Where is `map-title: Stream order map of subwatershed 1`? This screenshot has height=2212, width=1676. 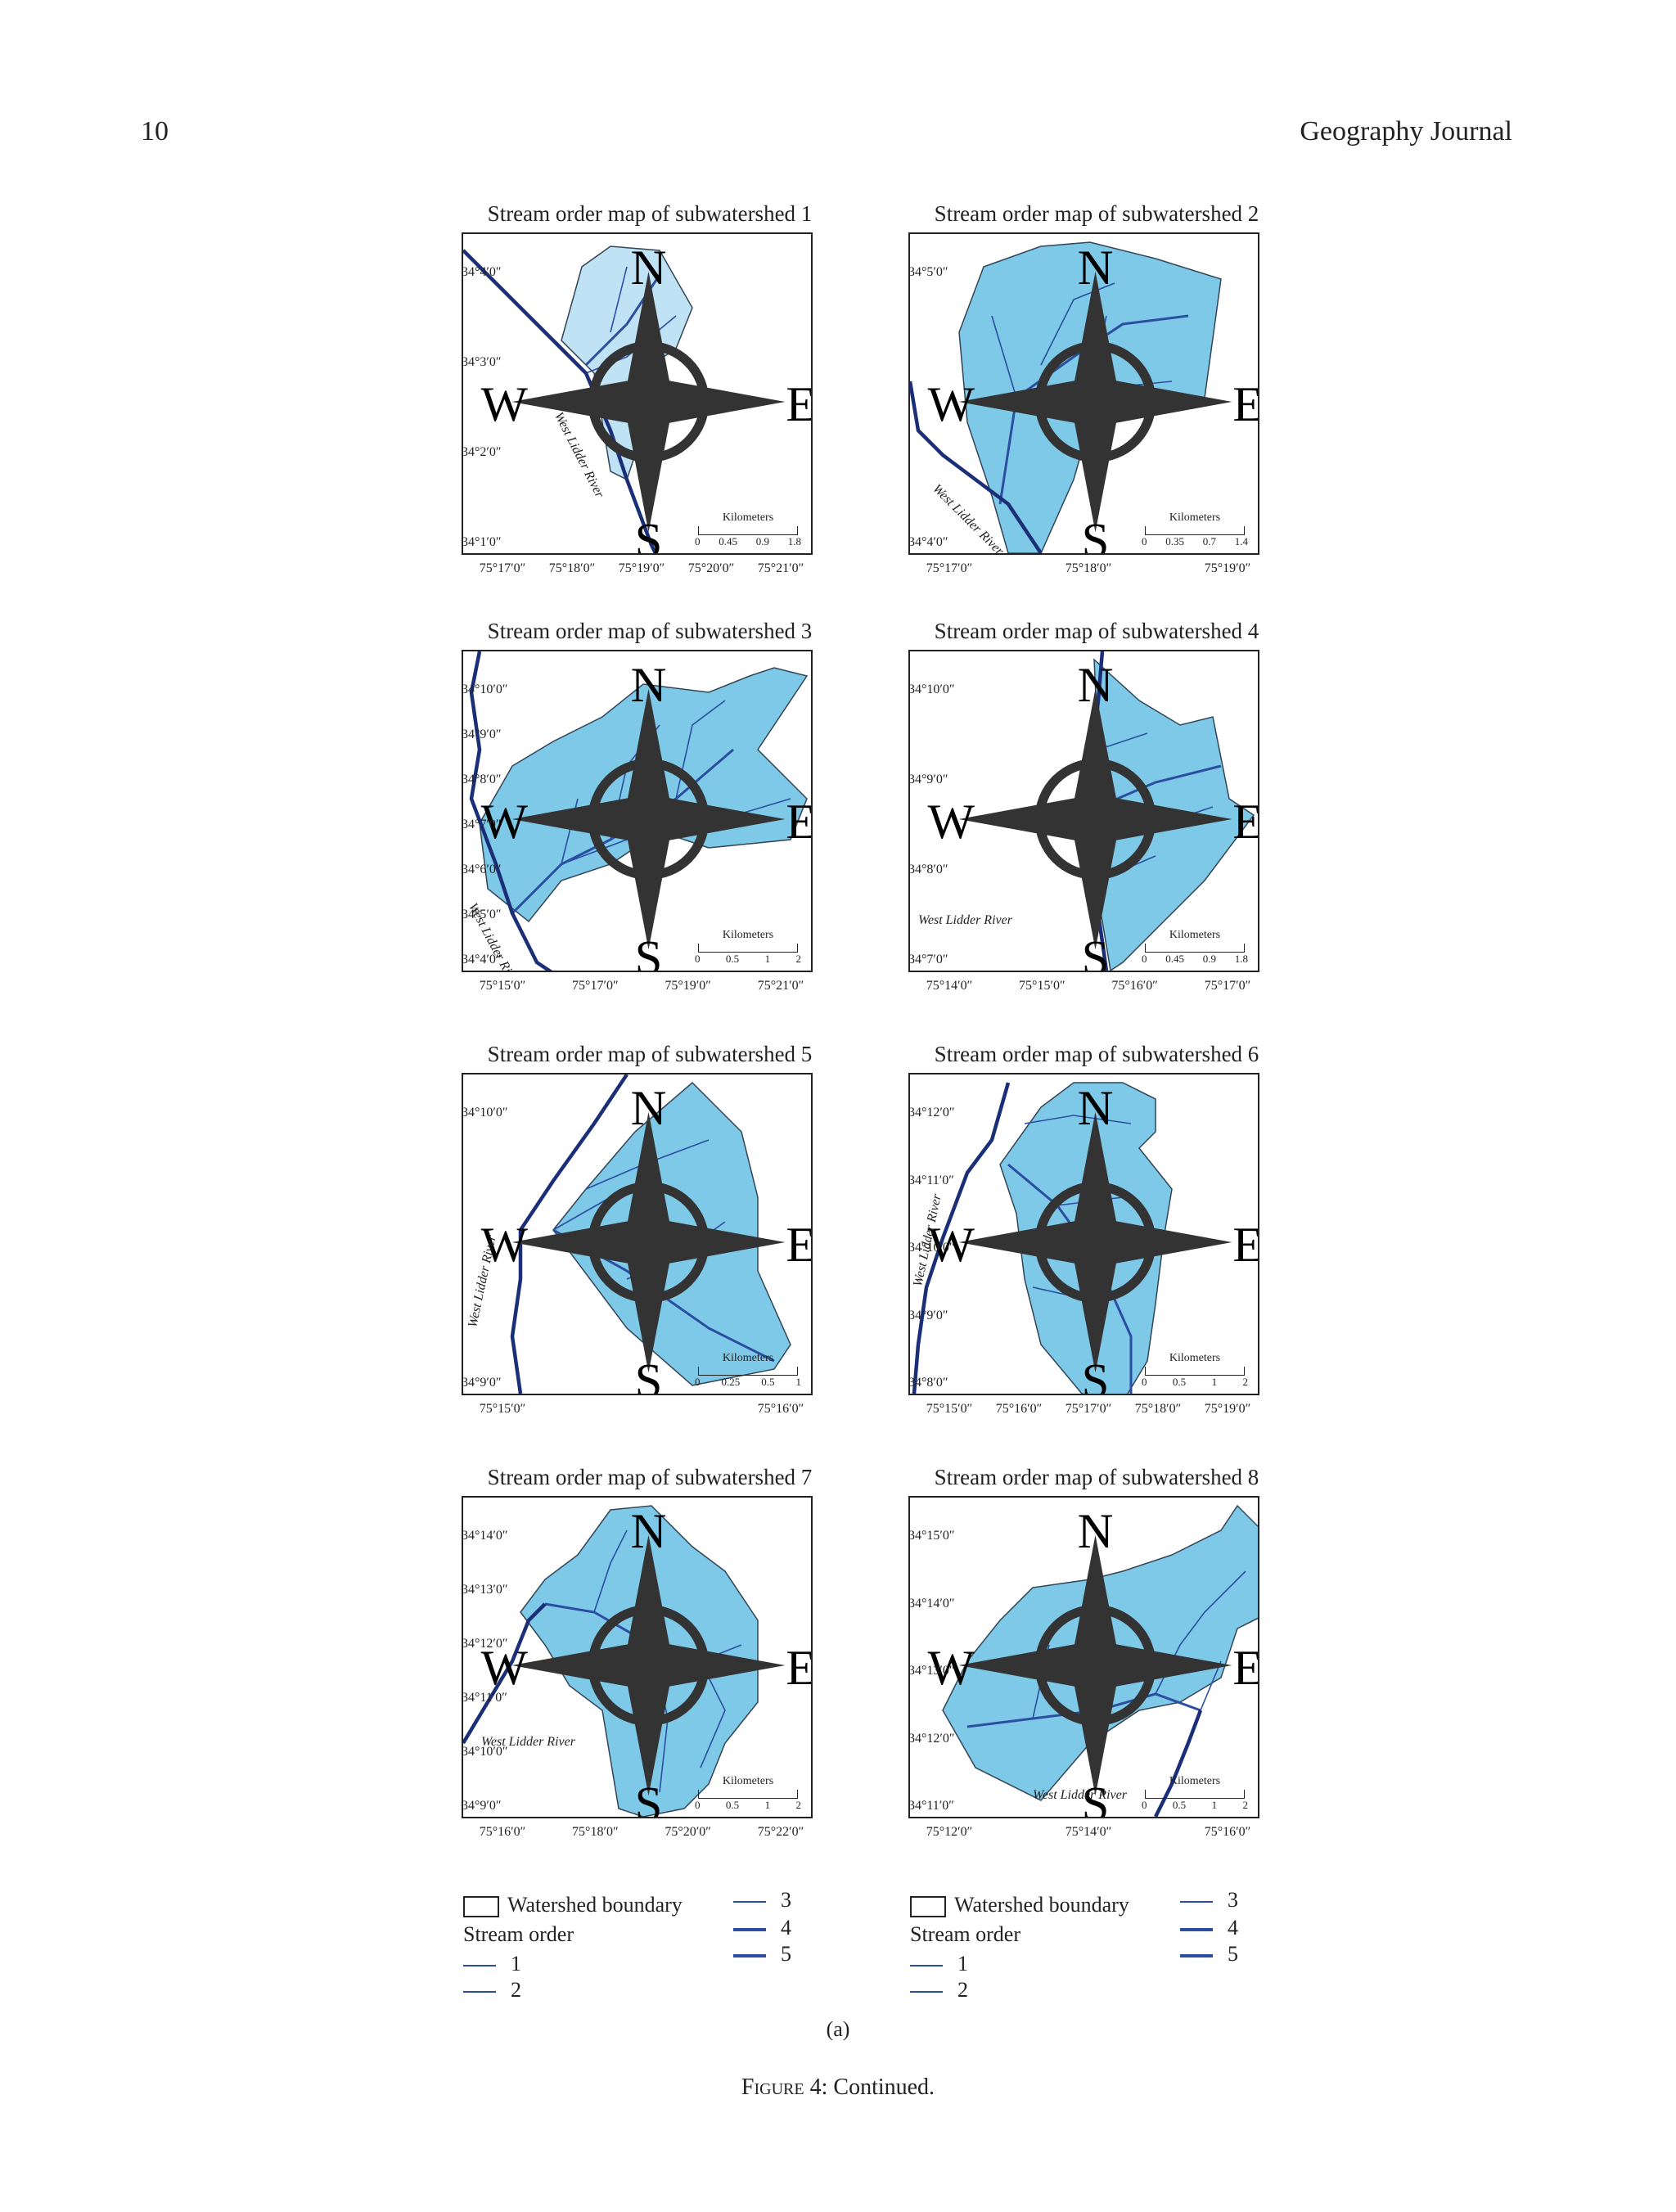
map-title: Stream order map of subwatershed 1 is located at coordinates (650, 213).